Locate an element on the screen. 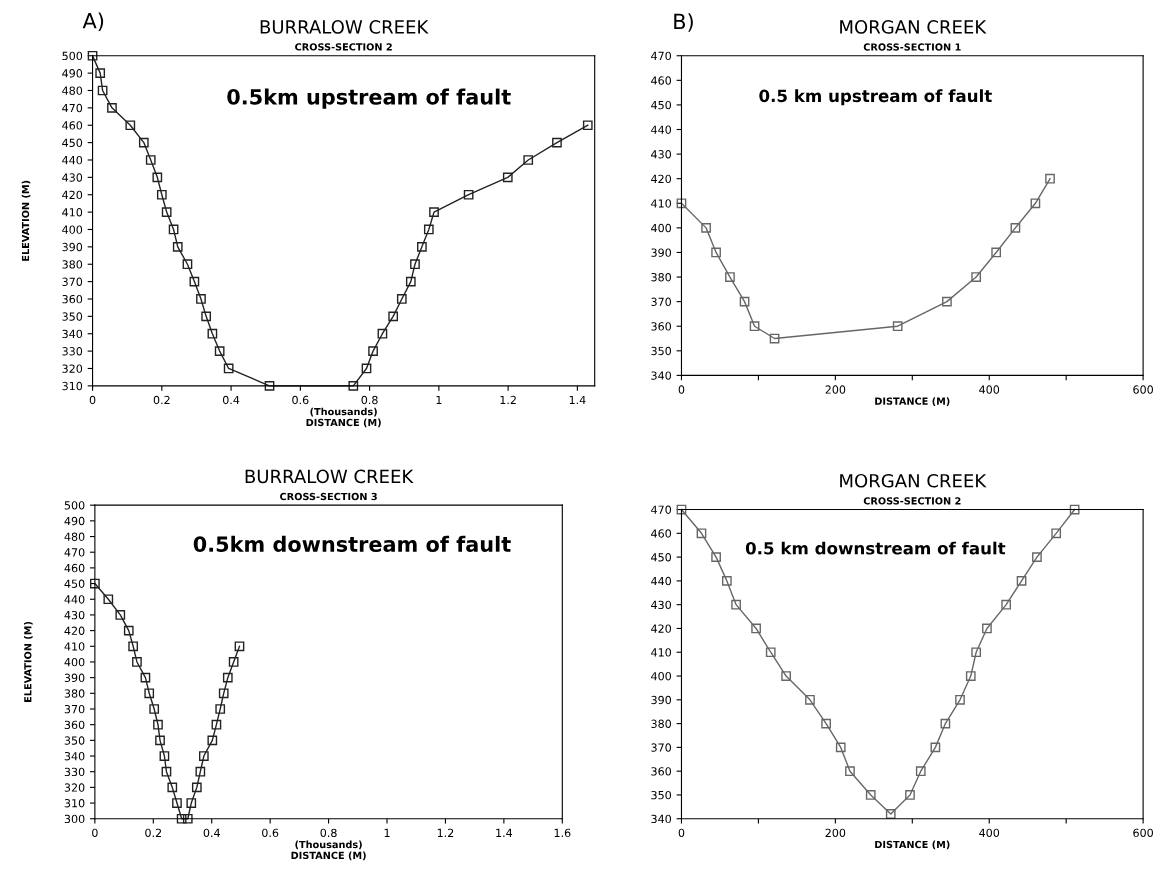 The image size is (1157, 871). x-tick-label: 1.6 is located at coordinates (562, 833).